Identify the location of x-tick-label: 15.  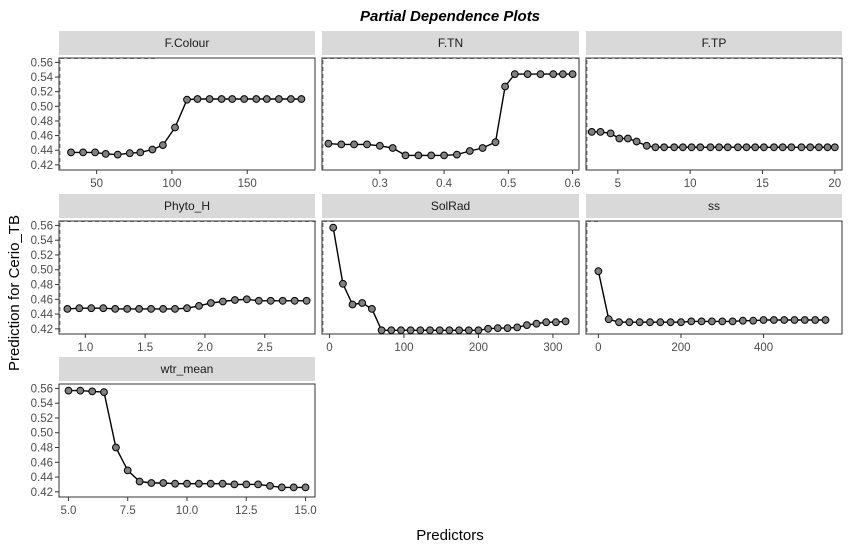
(762, 184).